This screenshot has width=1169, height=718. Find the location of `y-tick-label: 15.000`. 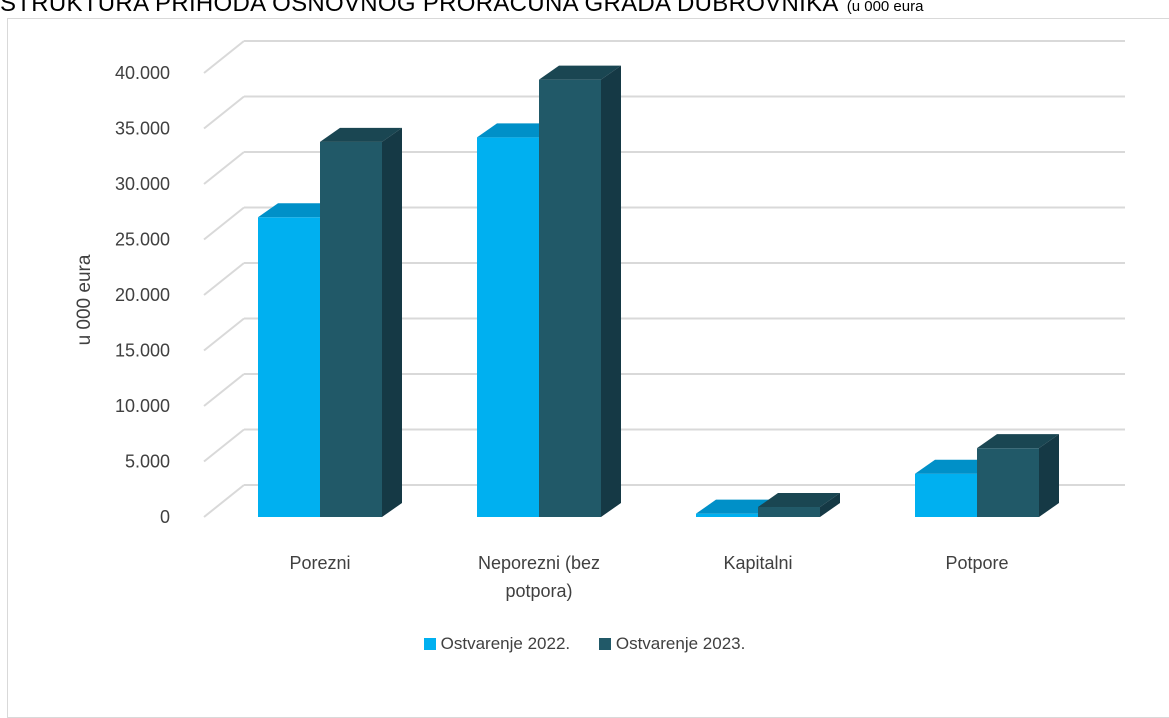

y-tick-label: 15.000 is located at coordinates (142, 351).